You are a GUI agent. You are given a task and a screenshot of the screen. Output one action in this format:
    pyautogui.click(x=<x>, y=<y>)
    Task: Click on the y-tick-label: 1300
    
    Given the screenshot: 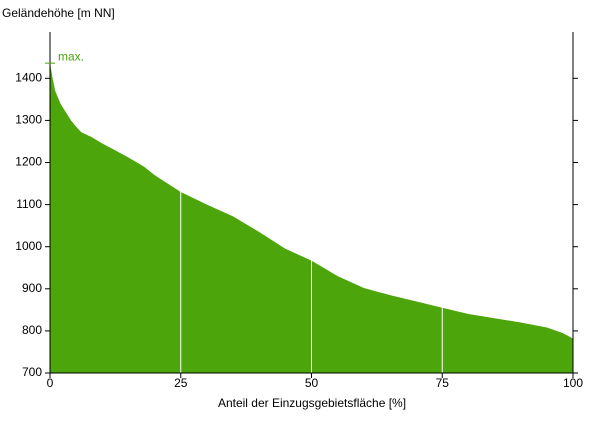 What is the action you would take?
    pyautogui.click(x=28, y=120)
    